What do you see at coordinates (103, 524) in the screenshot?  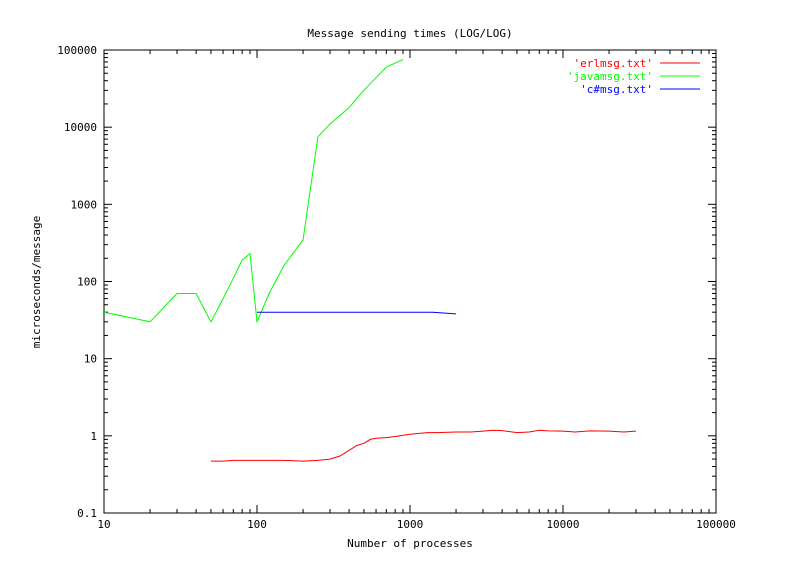 I see `x-tick-label: 10` at bounding box center [103, 524].